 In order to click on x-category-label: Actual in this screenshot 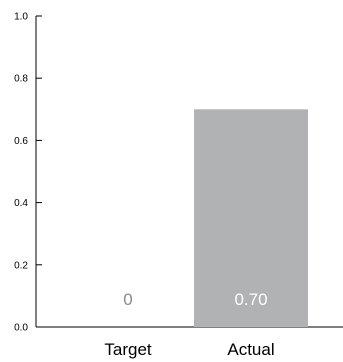, I will do `click(250, 349)`.